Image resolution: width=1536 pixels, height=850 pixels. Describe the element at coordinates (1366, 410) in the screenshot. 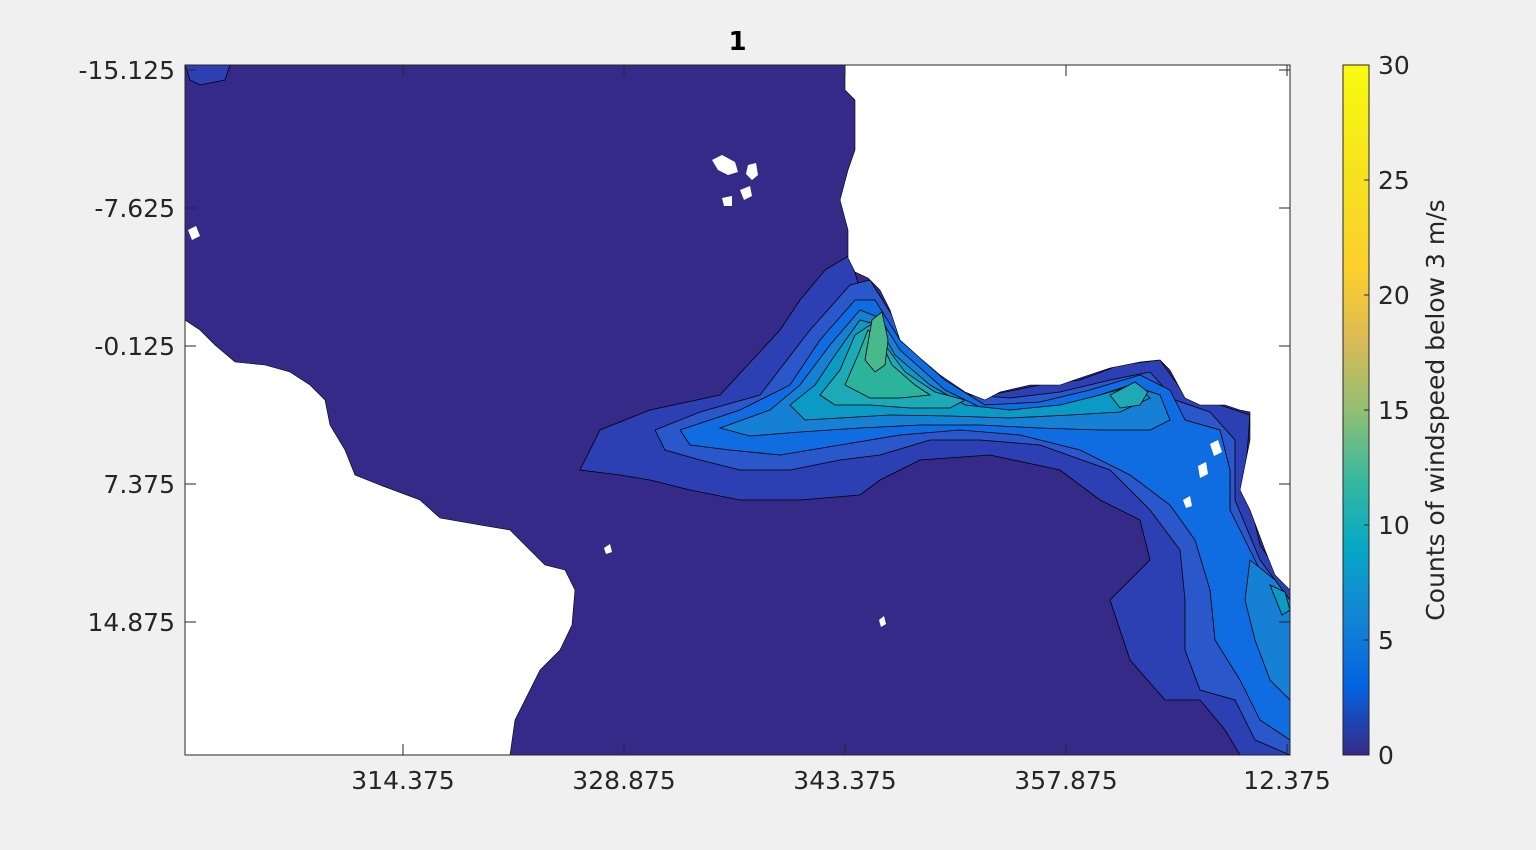

I see `colorbar-ticks` at that location.